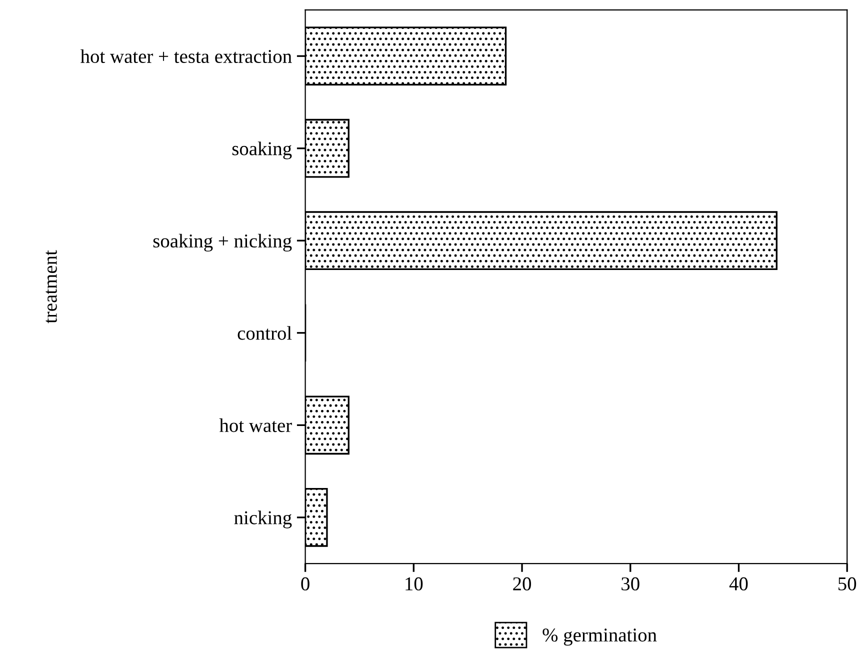 The height and width of the screenshot is (663, 860). I want to click on x-tick-label: 10, so click(414, 583).